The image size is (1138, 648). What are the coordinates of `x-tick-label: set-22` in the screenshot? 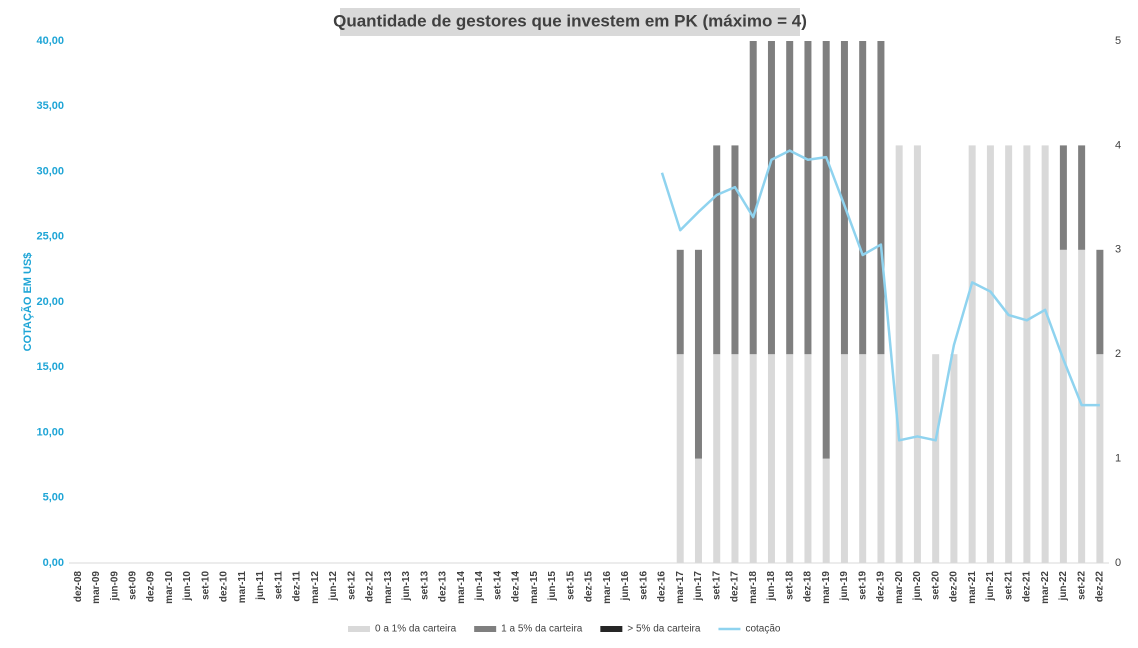 It's located at (1081, 585).